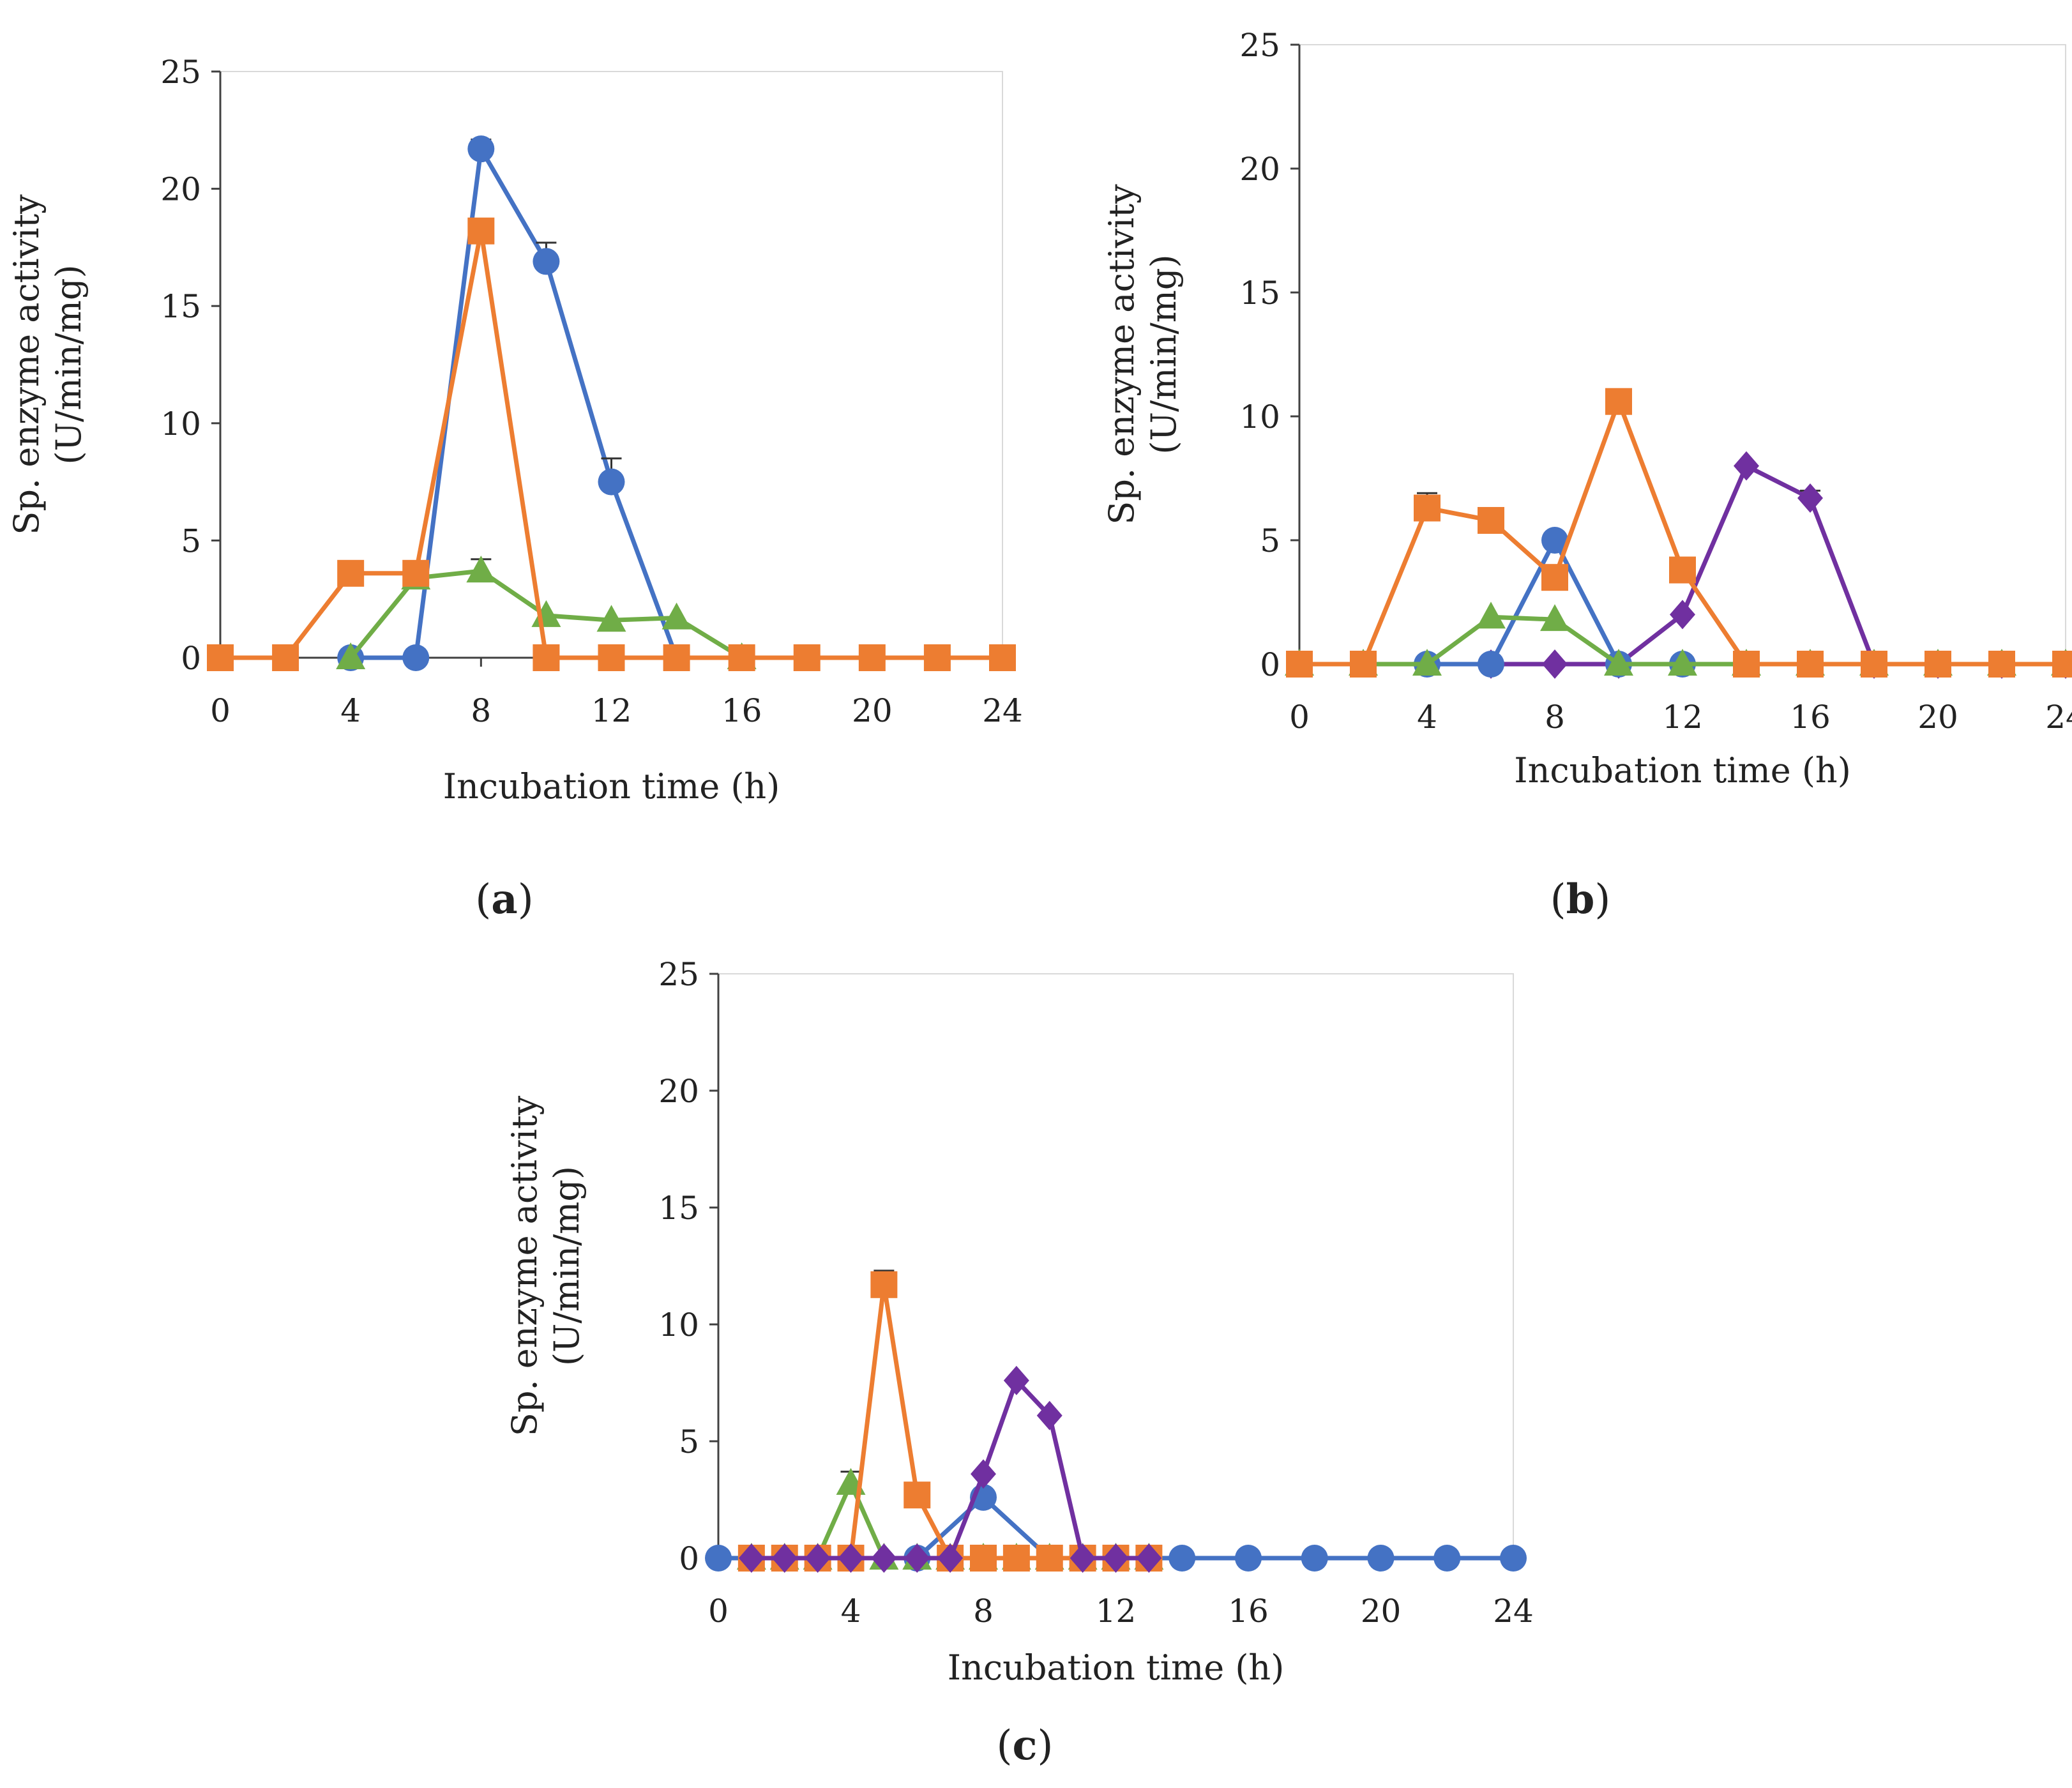 The image size is (2072, 1788). I want to click on series-orange, so click(1679, 533).